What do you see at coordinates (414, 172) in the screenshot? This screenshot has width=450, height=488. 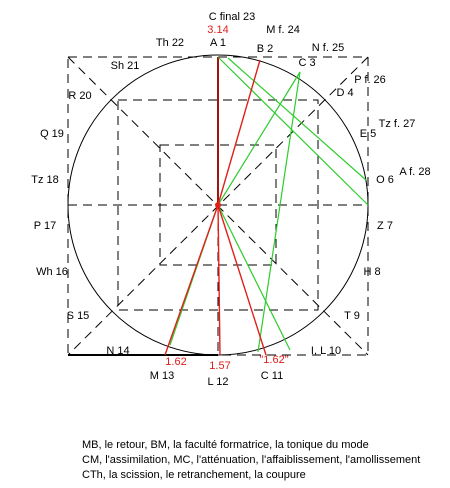 I see `point-label: A f. 28` at bounding box center [414, 172].